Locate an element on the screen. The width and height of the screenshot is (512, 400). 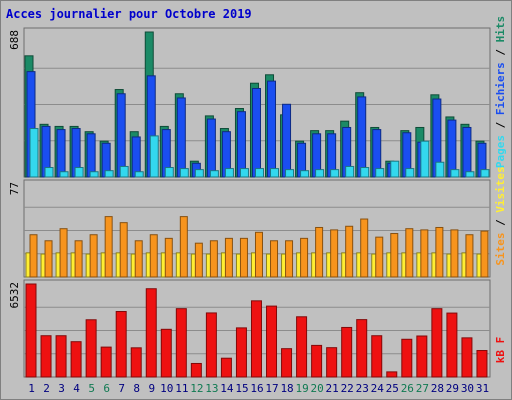
legend-item: kB F is located at coordinates (500, 350).